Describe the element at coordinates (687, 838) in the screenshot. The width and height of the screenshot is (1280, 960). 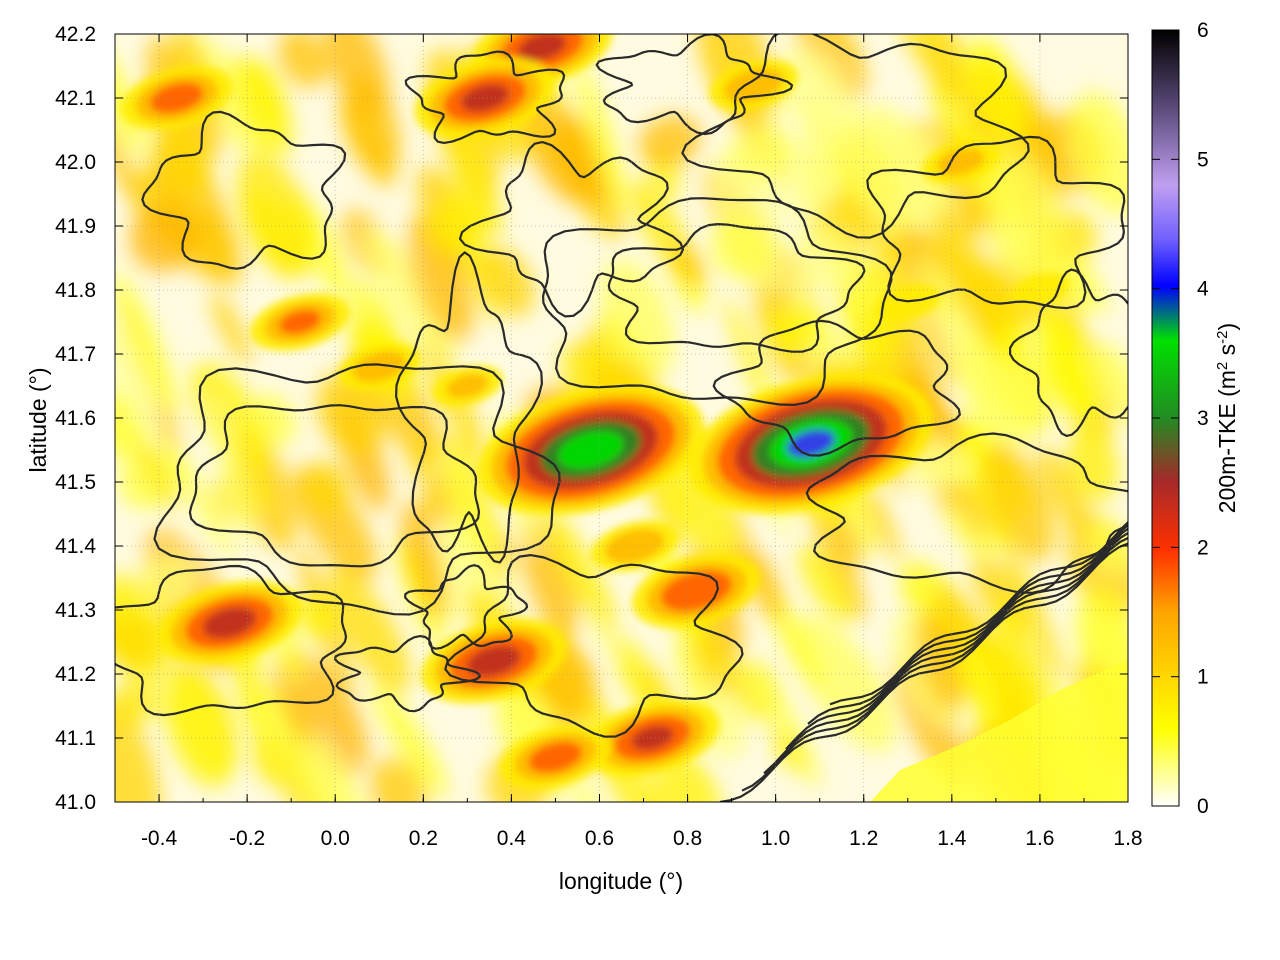
I see `x-tick-label: 0.8` at that location.